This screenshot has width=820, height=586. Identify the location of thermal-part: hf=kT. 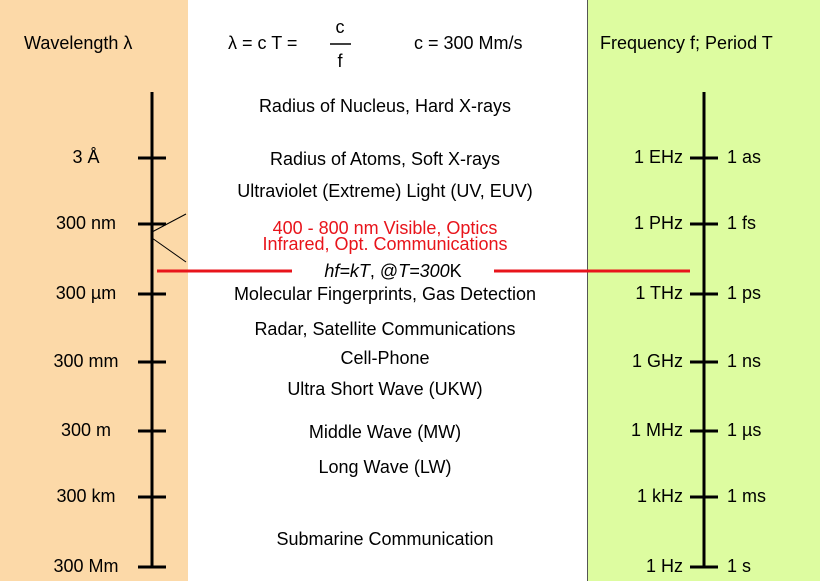
(348, 271).